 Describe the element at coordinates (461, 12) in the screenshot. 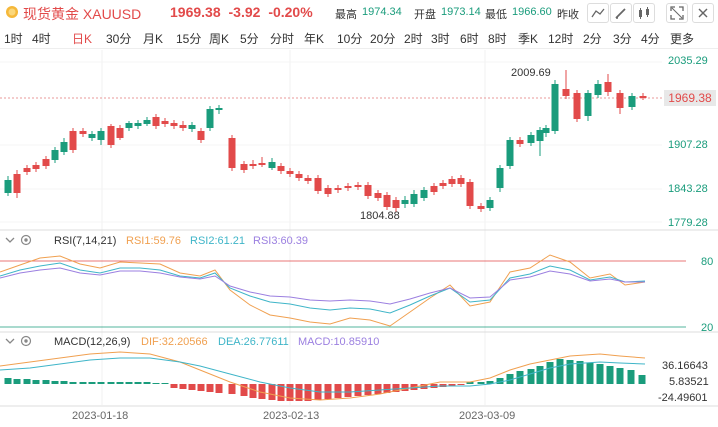

I see `open-value: 1973.14` at that location.